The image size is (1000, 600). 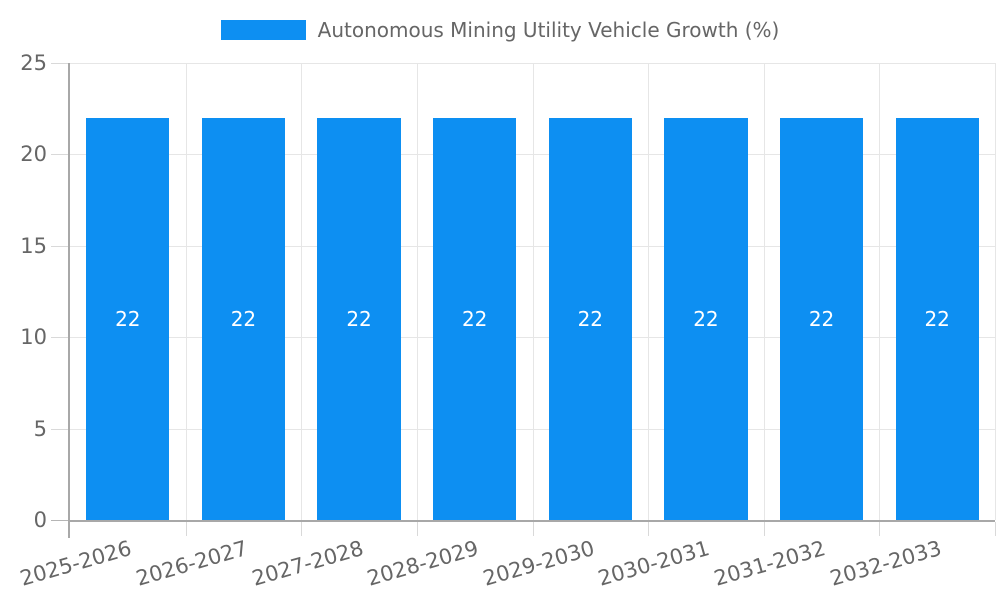 I want to click on x-tick-label: 2030-2031, so click(x=654, y=563).